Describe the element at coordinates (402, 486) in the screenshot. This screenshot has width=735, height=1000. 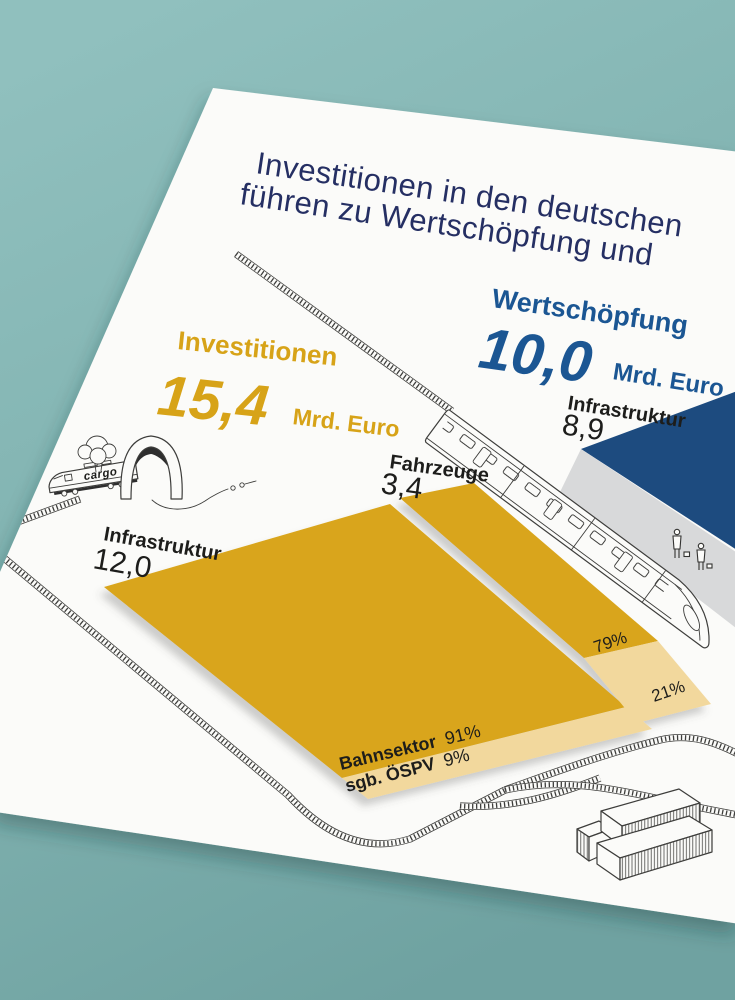
I see `fahrzeuge-value: 3,4` at that location.